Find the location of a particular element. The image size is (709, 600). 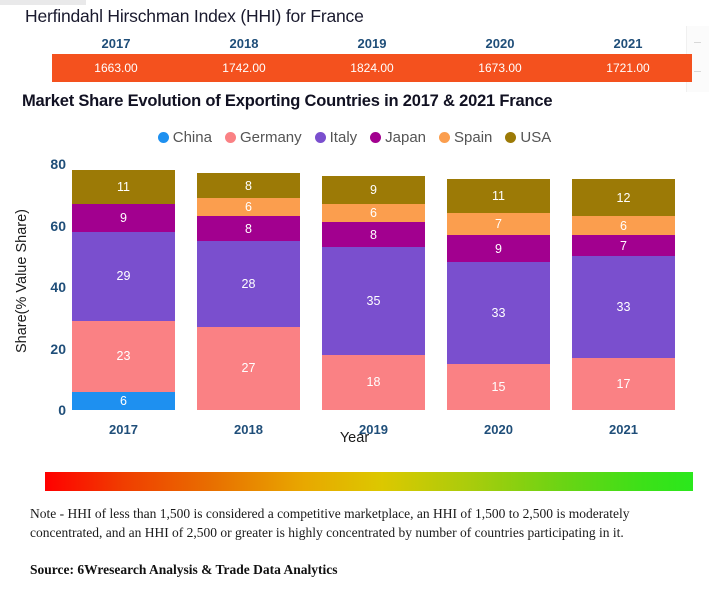

bar-segment-china: 6 is located at coordinates (123, 400).